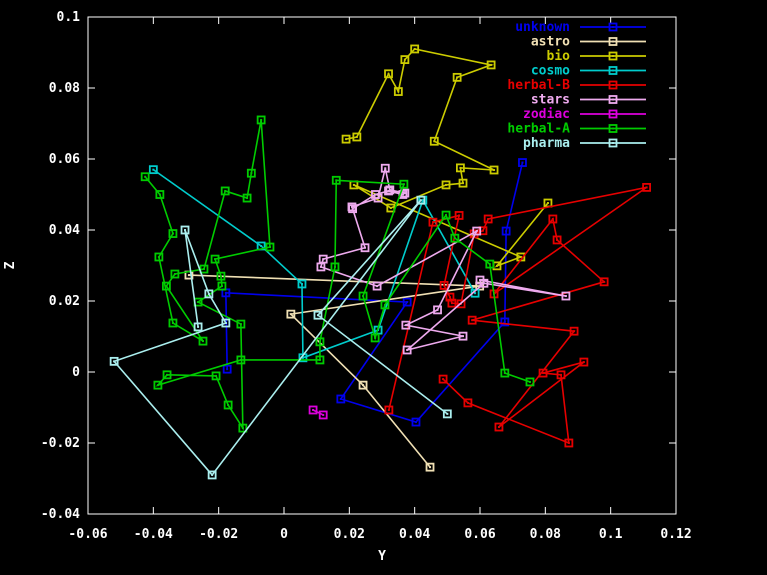 This screenshot has height=575, width=767. I want to click on legend-item-herbal-B: herbal-B, so click(576, 85).